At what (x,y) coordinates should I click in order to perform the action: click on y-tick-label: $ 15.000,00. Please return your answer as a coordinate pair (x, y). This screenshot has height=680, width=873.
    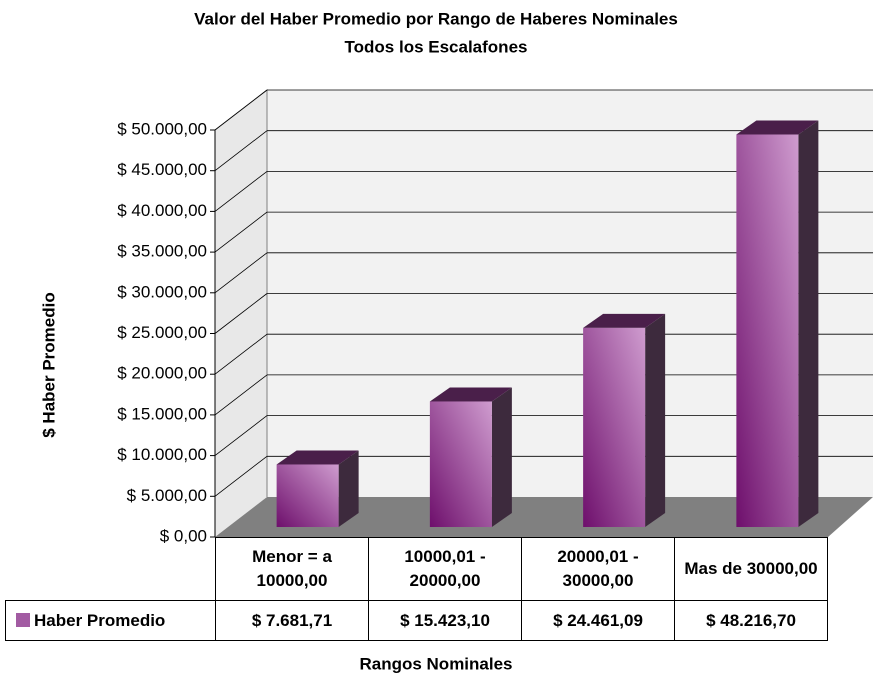
    Looking at the image, I should click on (162, 413).